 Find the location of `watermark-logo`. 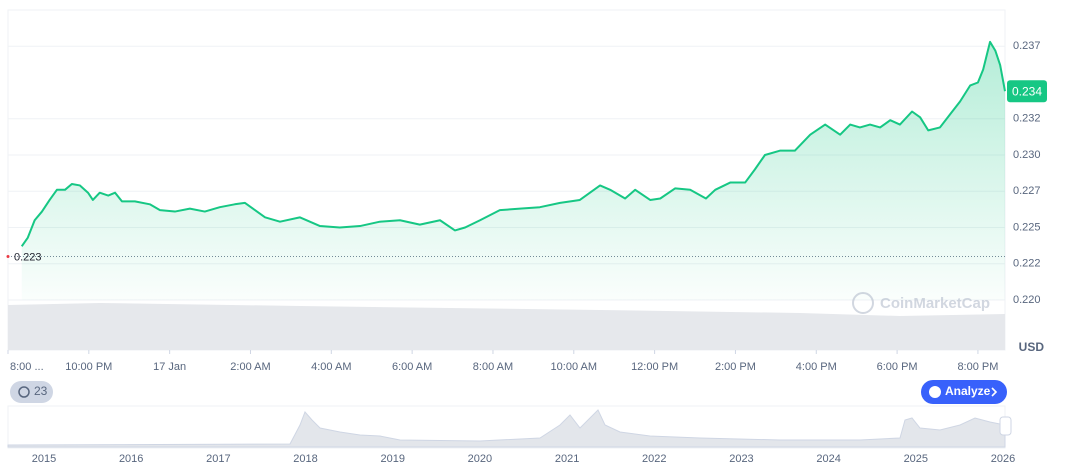

watermark-logo is located at coordinates (863, 303).